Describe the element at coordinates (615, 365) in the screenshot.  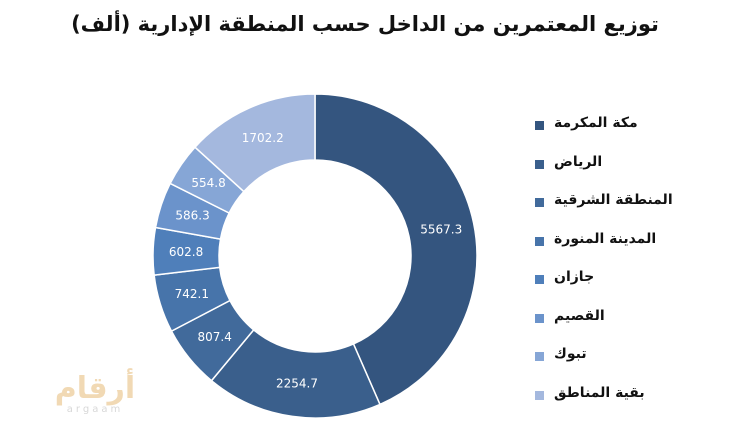
I see `legend-item: تبوك` at that location.